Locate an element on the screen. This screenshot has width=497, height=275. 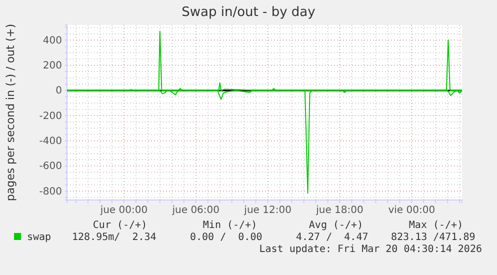
text: Cur (-/+) is located at coordinates (120, 225).